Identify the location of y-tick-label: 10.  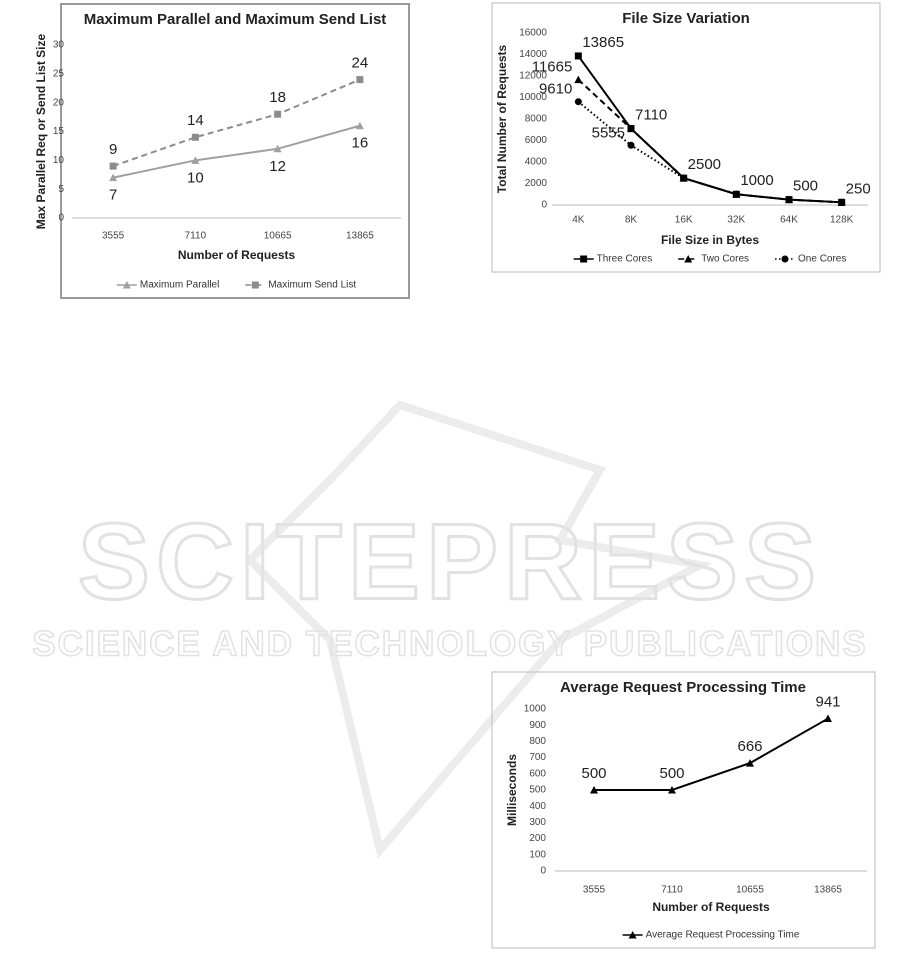
(59, 160).